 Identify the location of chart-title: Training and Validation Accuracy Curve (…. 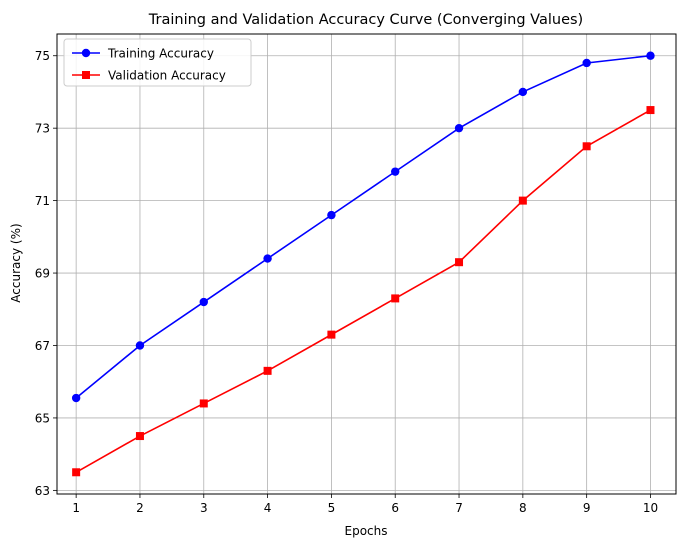
(365, 20).